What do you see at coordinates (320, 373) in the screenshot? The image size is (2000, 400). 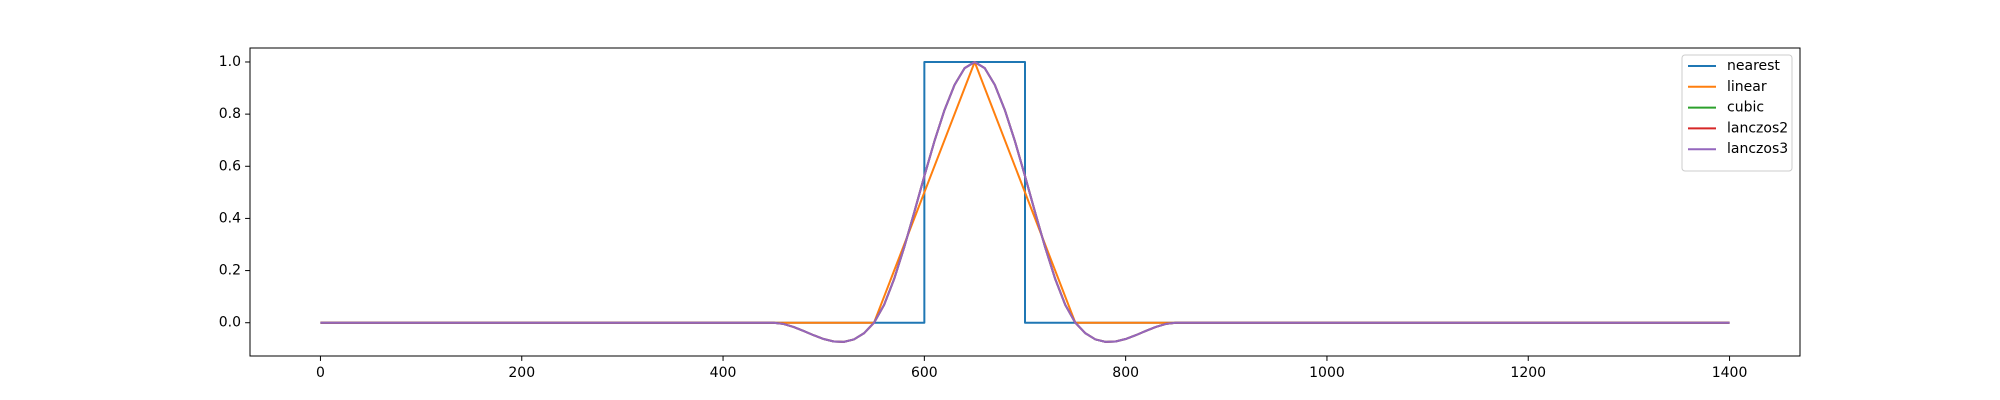 I see `x-tick-label: 0` at bounding box center [320, 373].